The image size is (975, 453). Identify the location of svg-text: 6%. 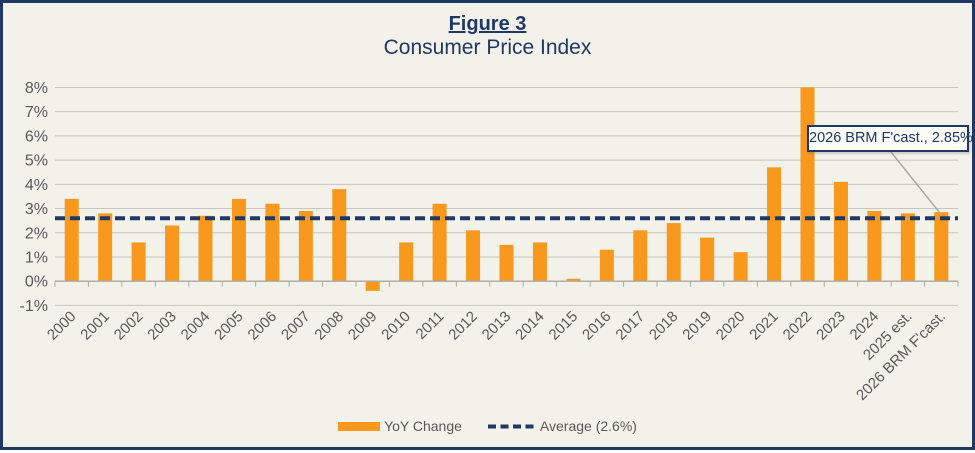
(36, 136).